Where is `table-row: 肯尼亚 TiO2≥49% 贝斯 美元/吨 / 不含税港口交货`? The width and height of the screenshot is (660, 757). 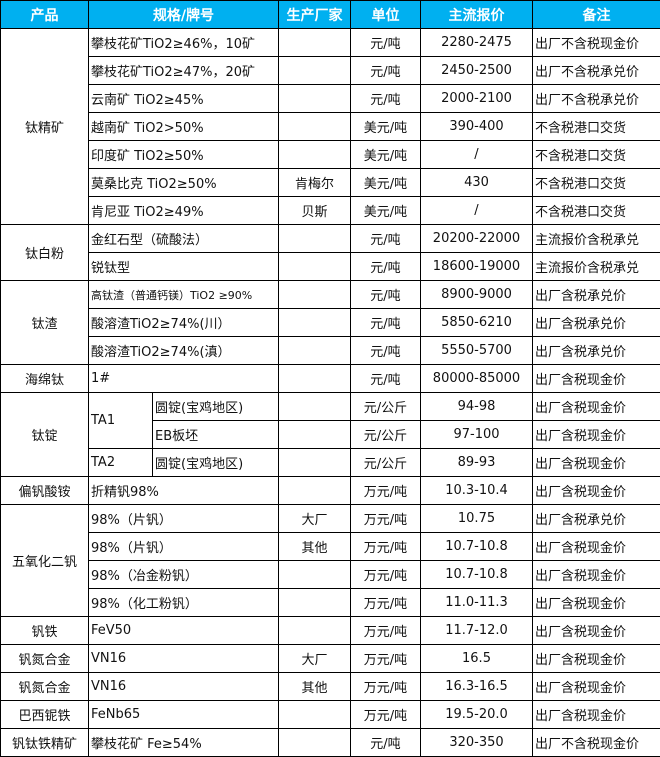 table-row: 肯尼亚 TiO2≥49% 贝斯 美元/吨 / 不含税港口交货 is located at coordinates (330, 210).